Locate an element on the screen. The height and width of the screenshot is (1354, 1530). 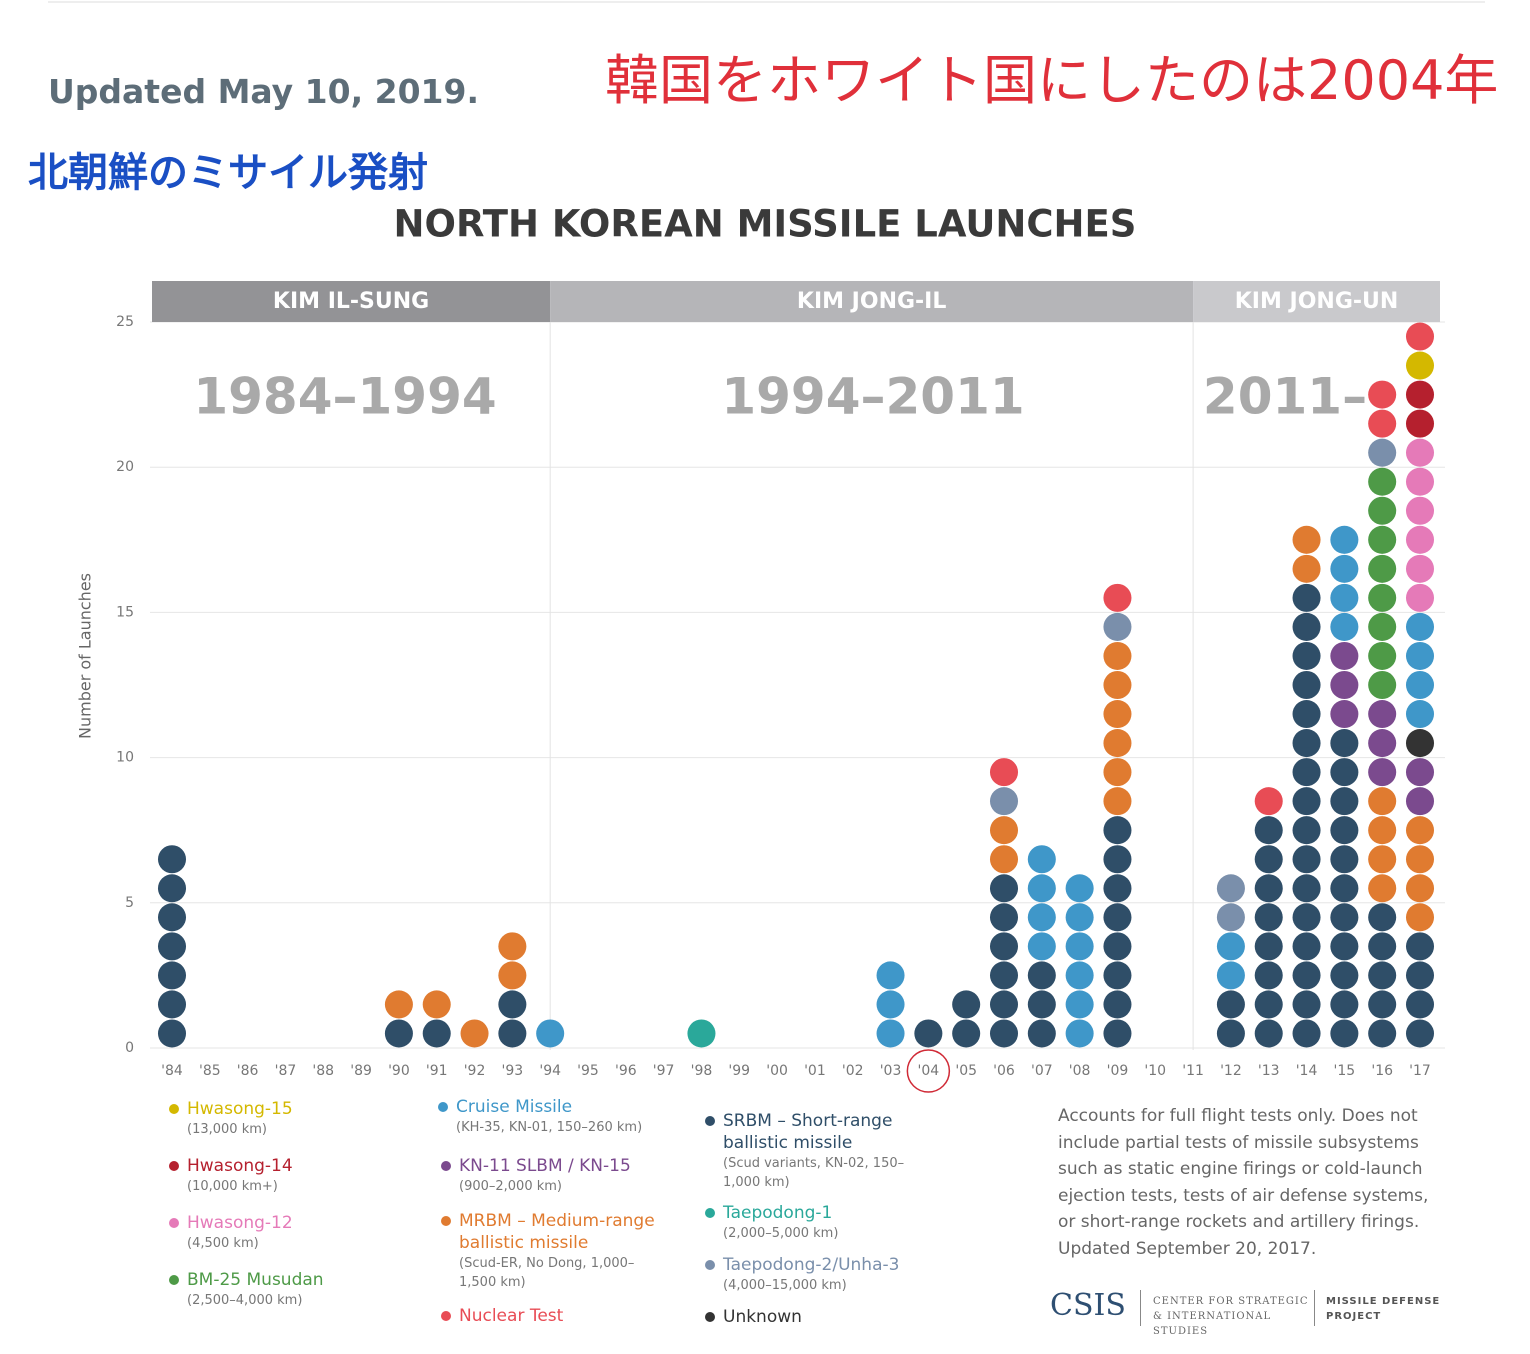
era-band is located at coordinates (872, 301).